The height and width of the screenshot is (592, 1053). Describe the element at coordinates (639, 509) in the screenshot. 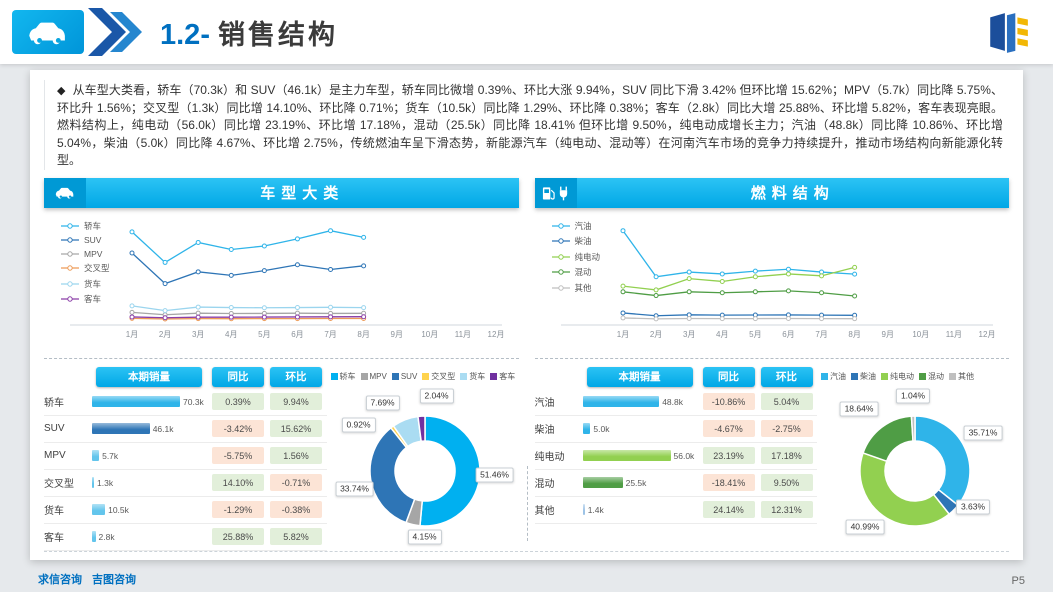

I see `sales-bar: 1.4k` at that location.